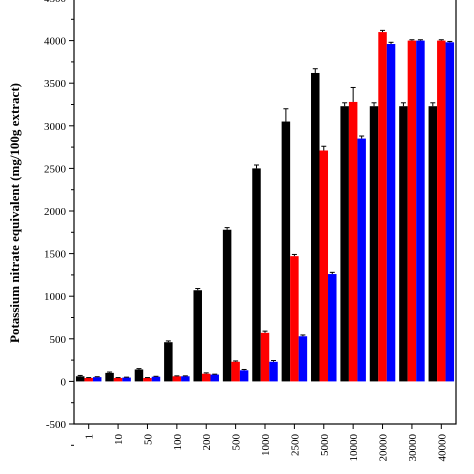 The image size is (474, 474). I want to click on y-tick-label: 3000, so click(55, 127).